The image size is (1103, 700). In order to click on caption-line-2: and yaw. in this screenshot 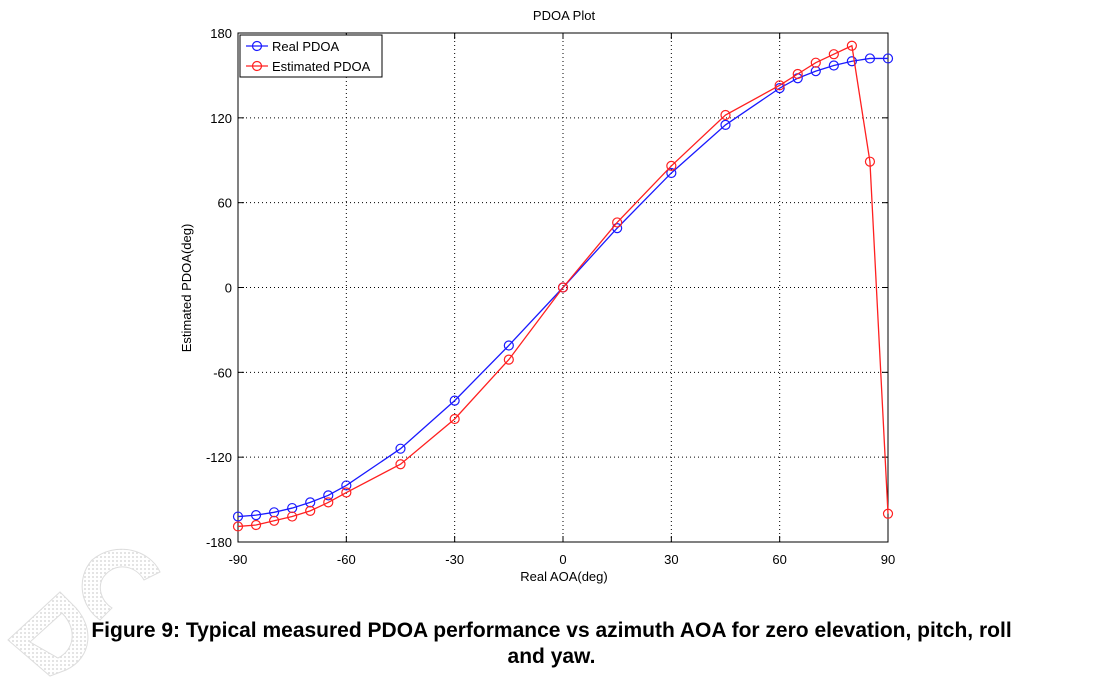, I will do `click(551, 656)`.